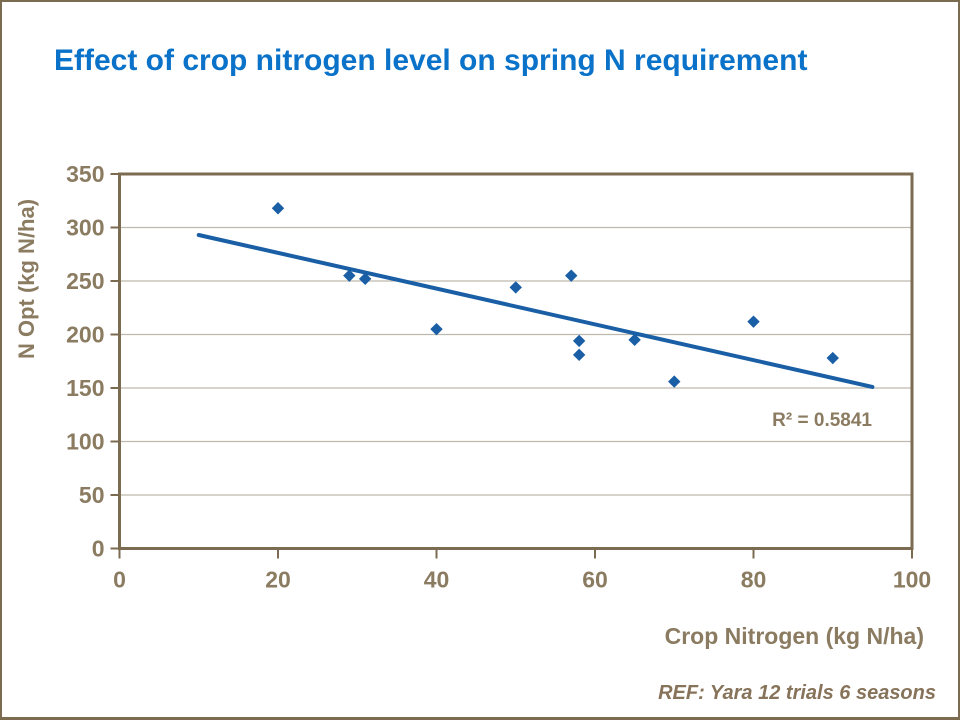 The height and width of the screenshot is (722, 960). What do you see at coordinates (26, 279) in the screenshot?
I see `y-axis-title: N Opt (kg N/ha)` at bounding box center [26, 279].